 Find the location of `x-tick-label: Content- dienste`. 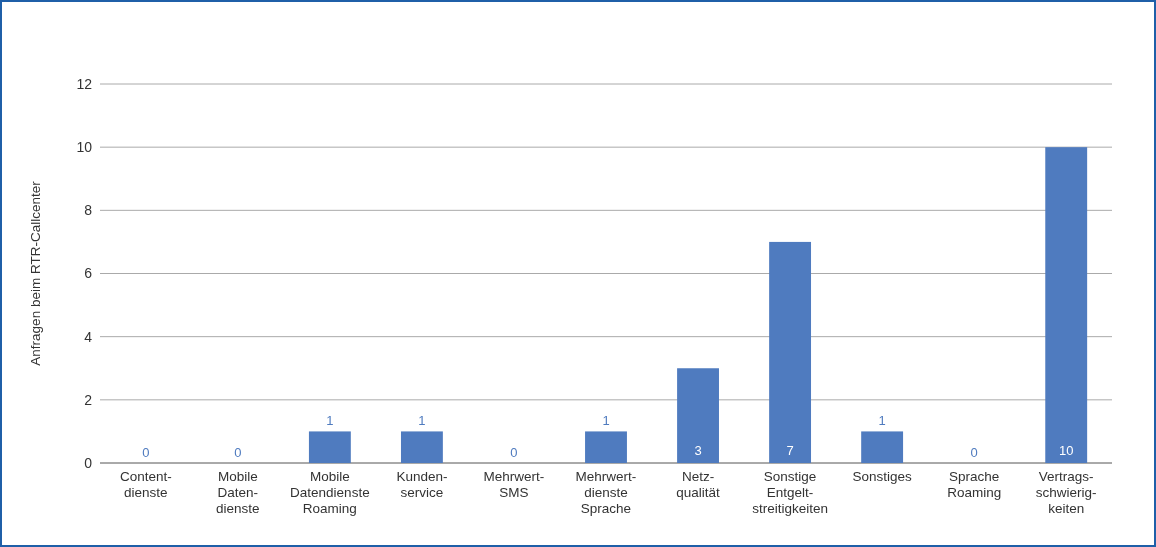

x-tick-label: Content- dienste is located at coordinates (145, 484).